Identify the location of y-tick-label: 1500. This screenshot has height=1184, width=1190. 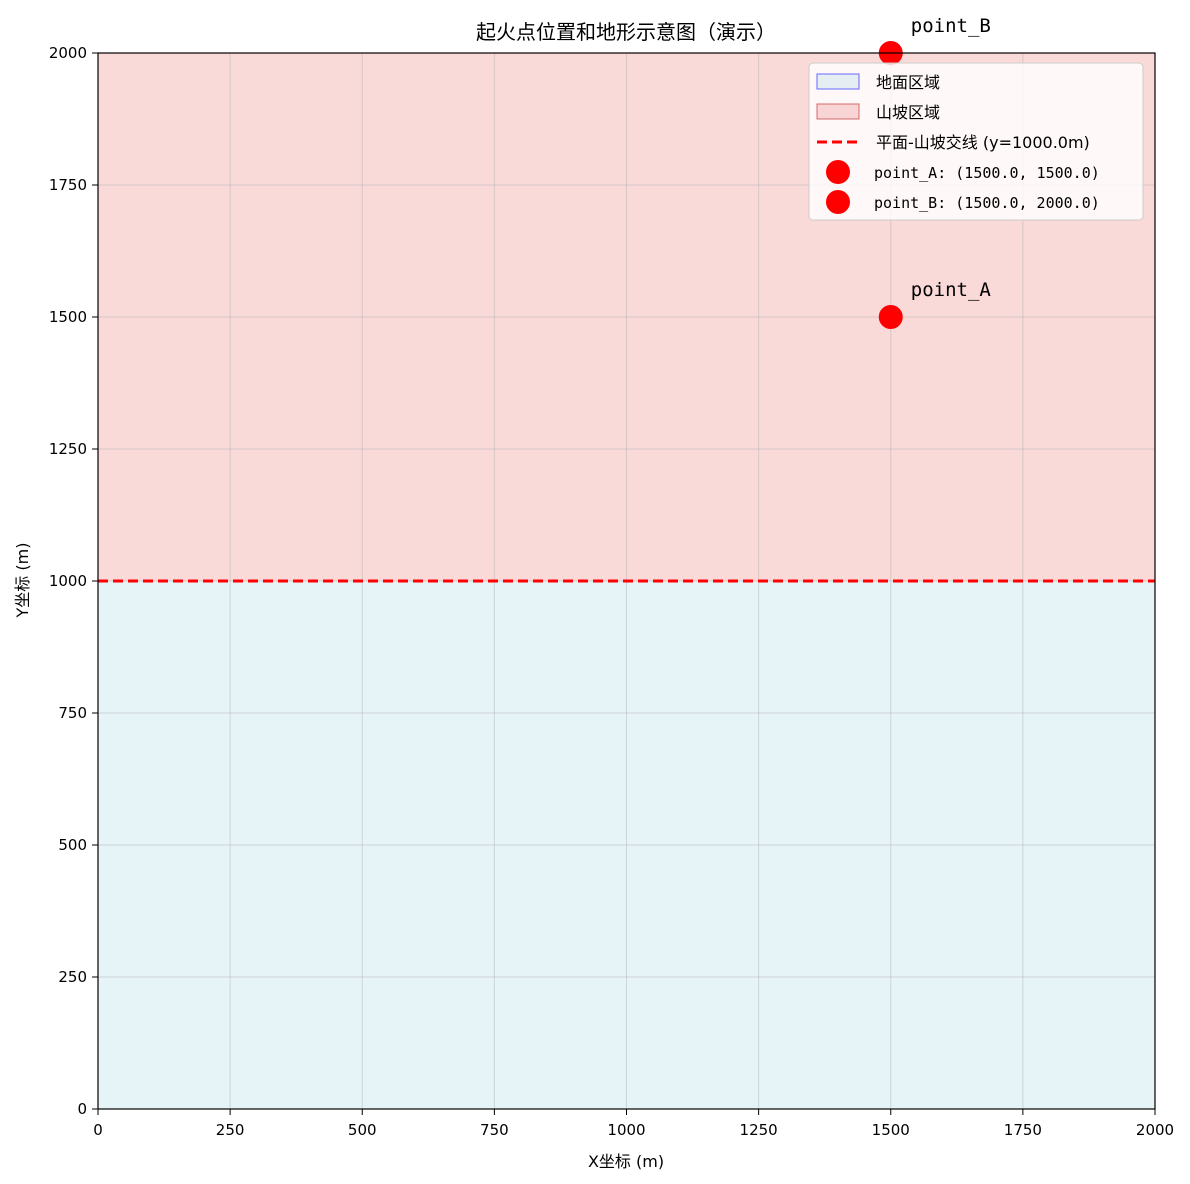
(68, 317).